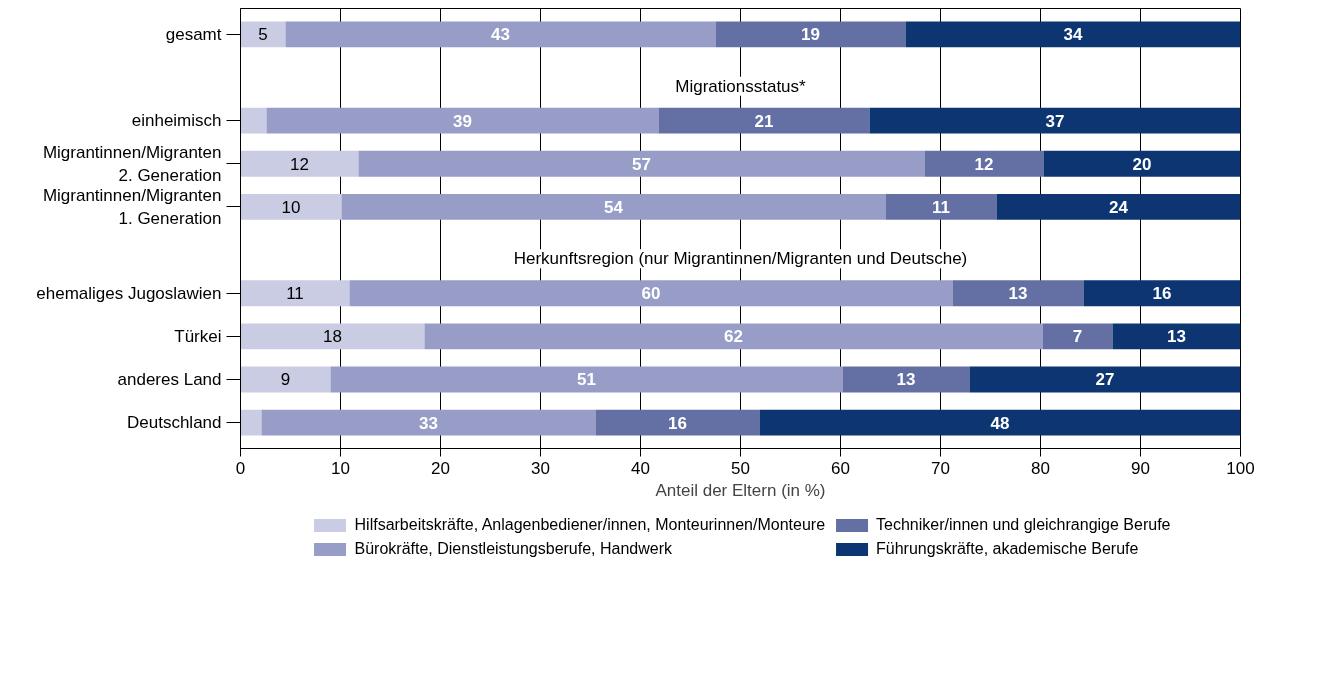 The height and width of the screenshot is (677, 1341). What do you see at coordinates (740, 259) in the screenshot?
I see `annotation: Herkunftsregion (nur Migrantinnen/Migranten und Deutsche)` at bounding box center [740, 259].